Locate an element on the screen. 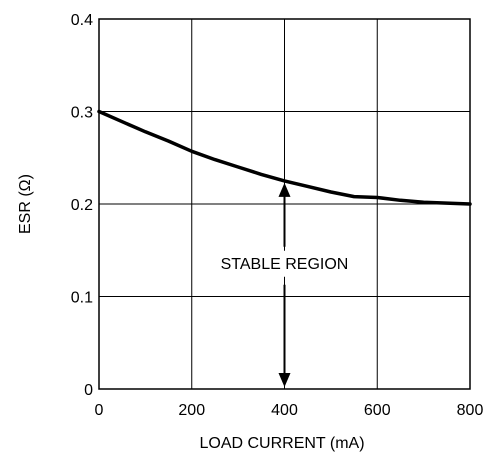 This screenshot has width=493, height=457. arrow-head-up is located at coordinates (284, 189).